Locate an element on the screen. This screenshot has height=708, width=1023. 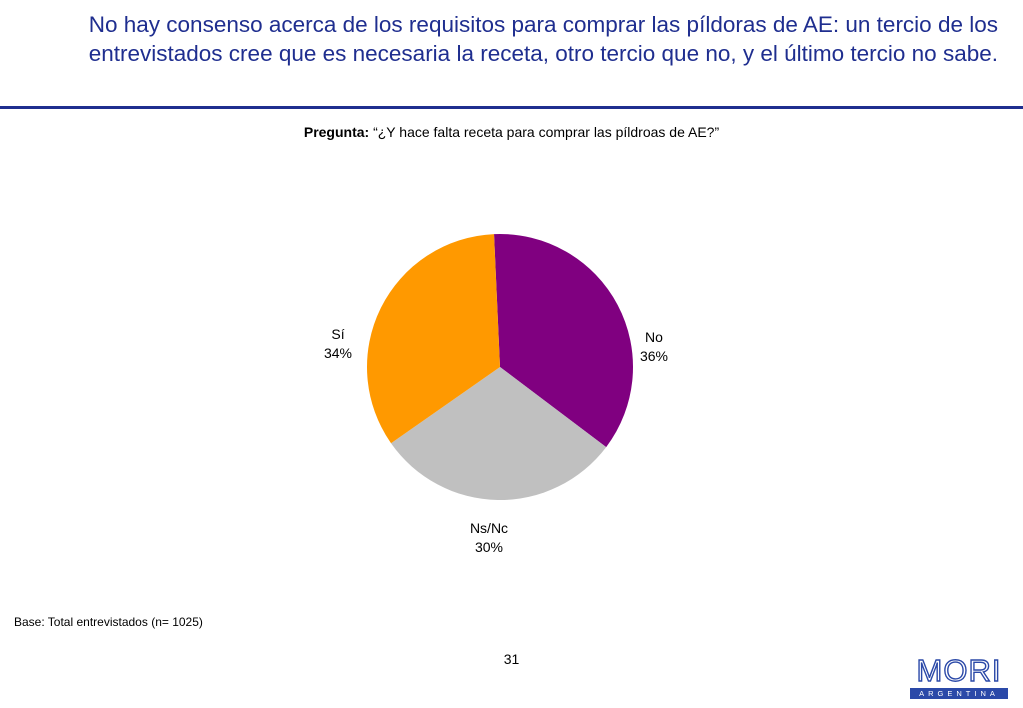
slice-name: No is located at coordinates (654, 337).